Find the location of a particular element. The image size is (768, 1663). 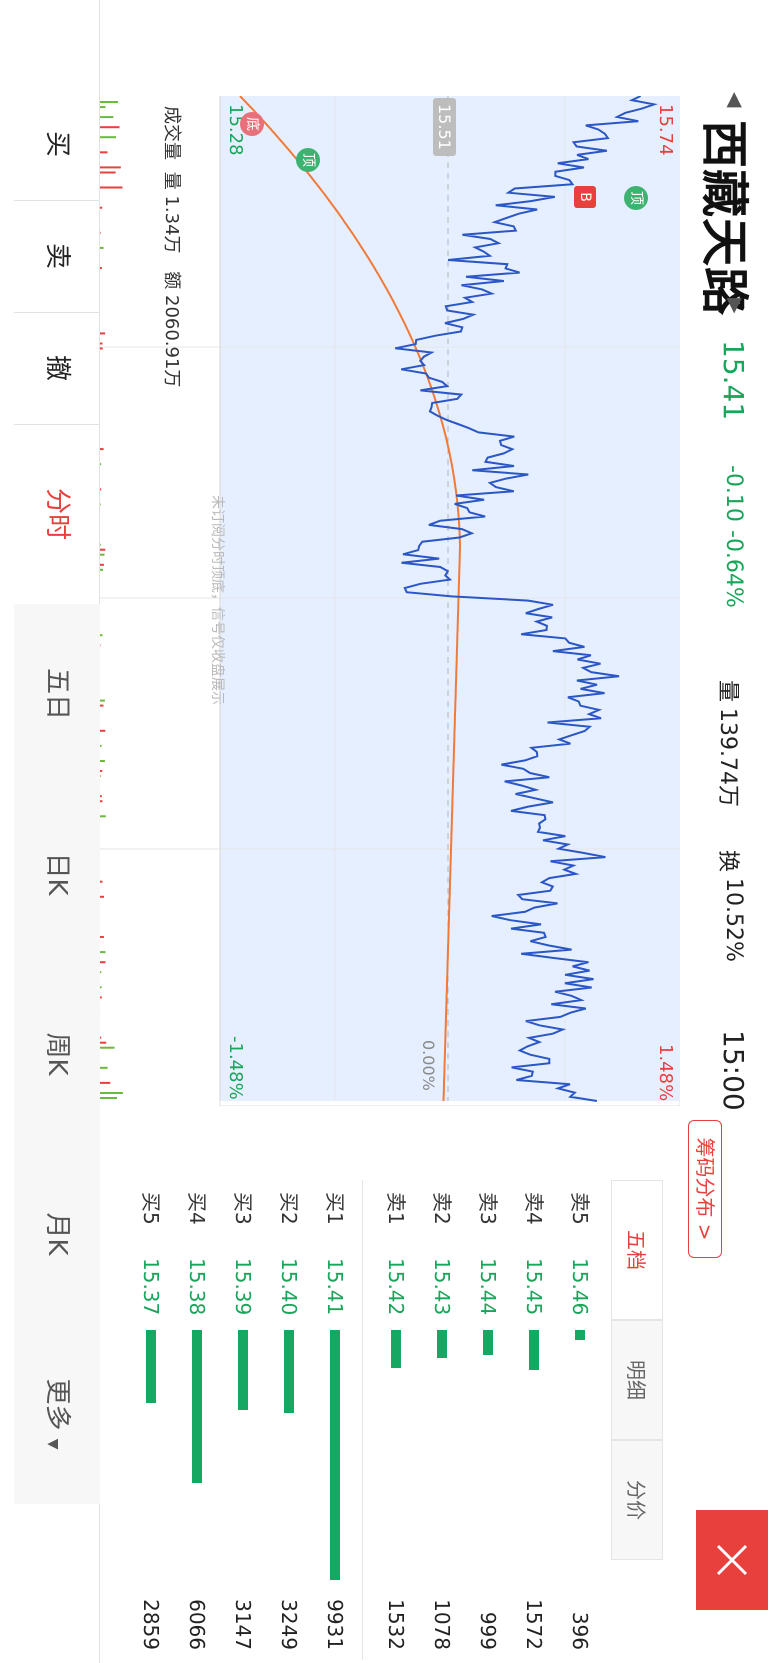

ask-level-row: 卖3 15.44 999 is located at coordinates (488, 1415).